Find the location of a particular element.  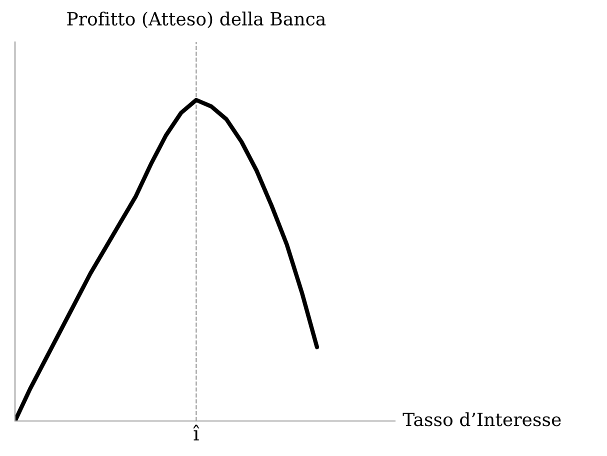

chart-title: Profitto (Atteso) della Banca is located at coordinates (196, 20).